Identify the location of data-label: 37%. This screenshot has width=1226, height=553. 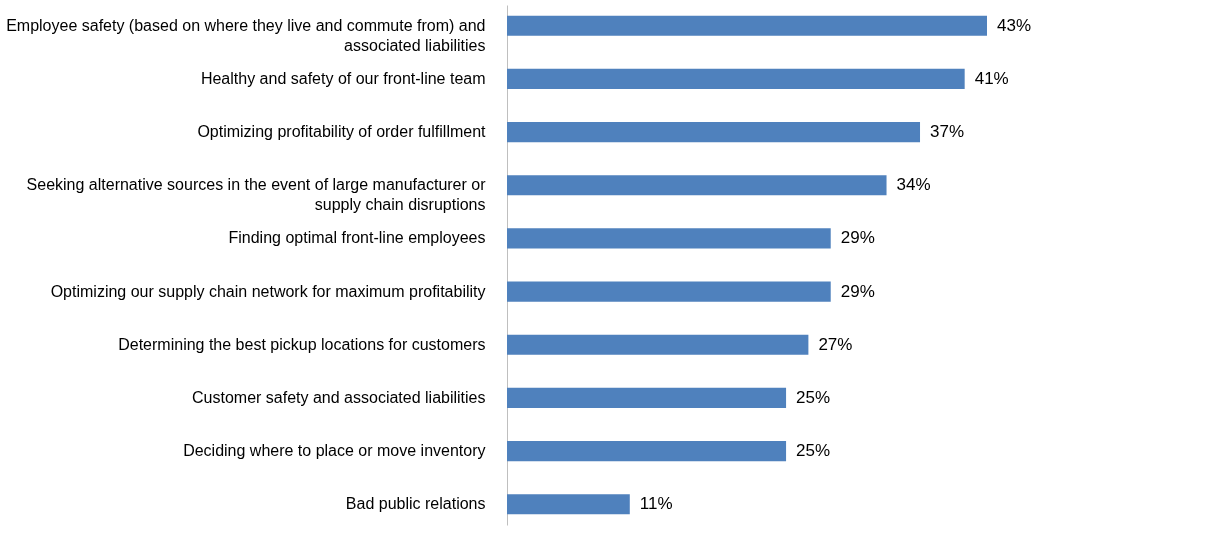
(947, 132).